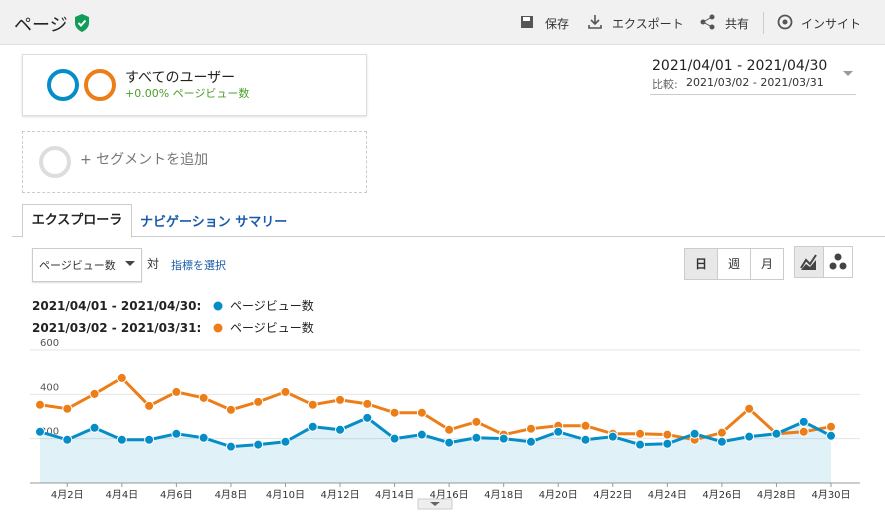 Image resolution: width=885 pixels, height=517 pixels. I want to click on chart-motion-toggle, so click(838, 262).